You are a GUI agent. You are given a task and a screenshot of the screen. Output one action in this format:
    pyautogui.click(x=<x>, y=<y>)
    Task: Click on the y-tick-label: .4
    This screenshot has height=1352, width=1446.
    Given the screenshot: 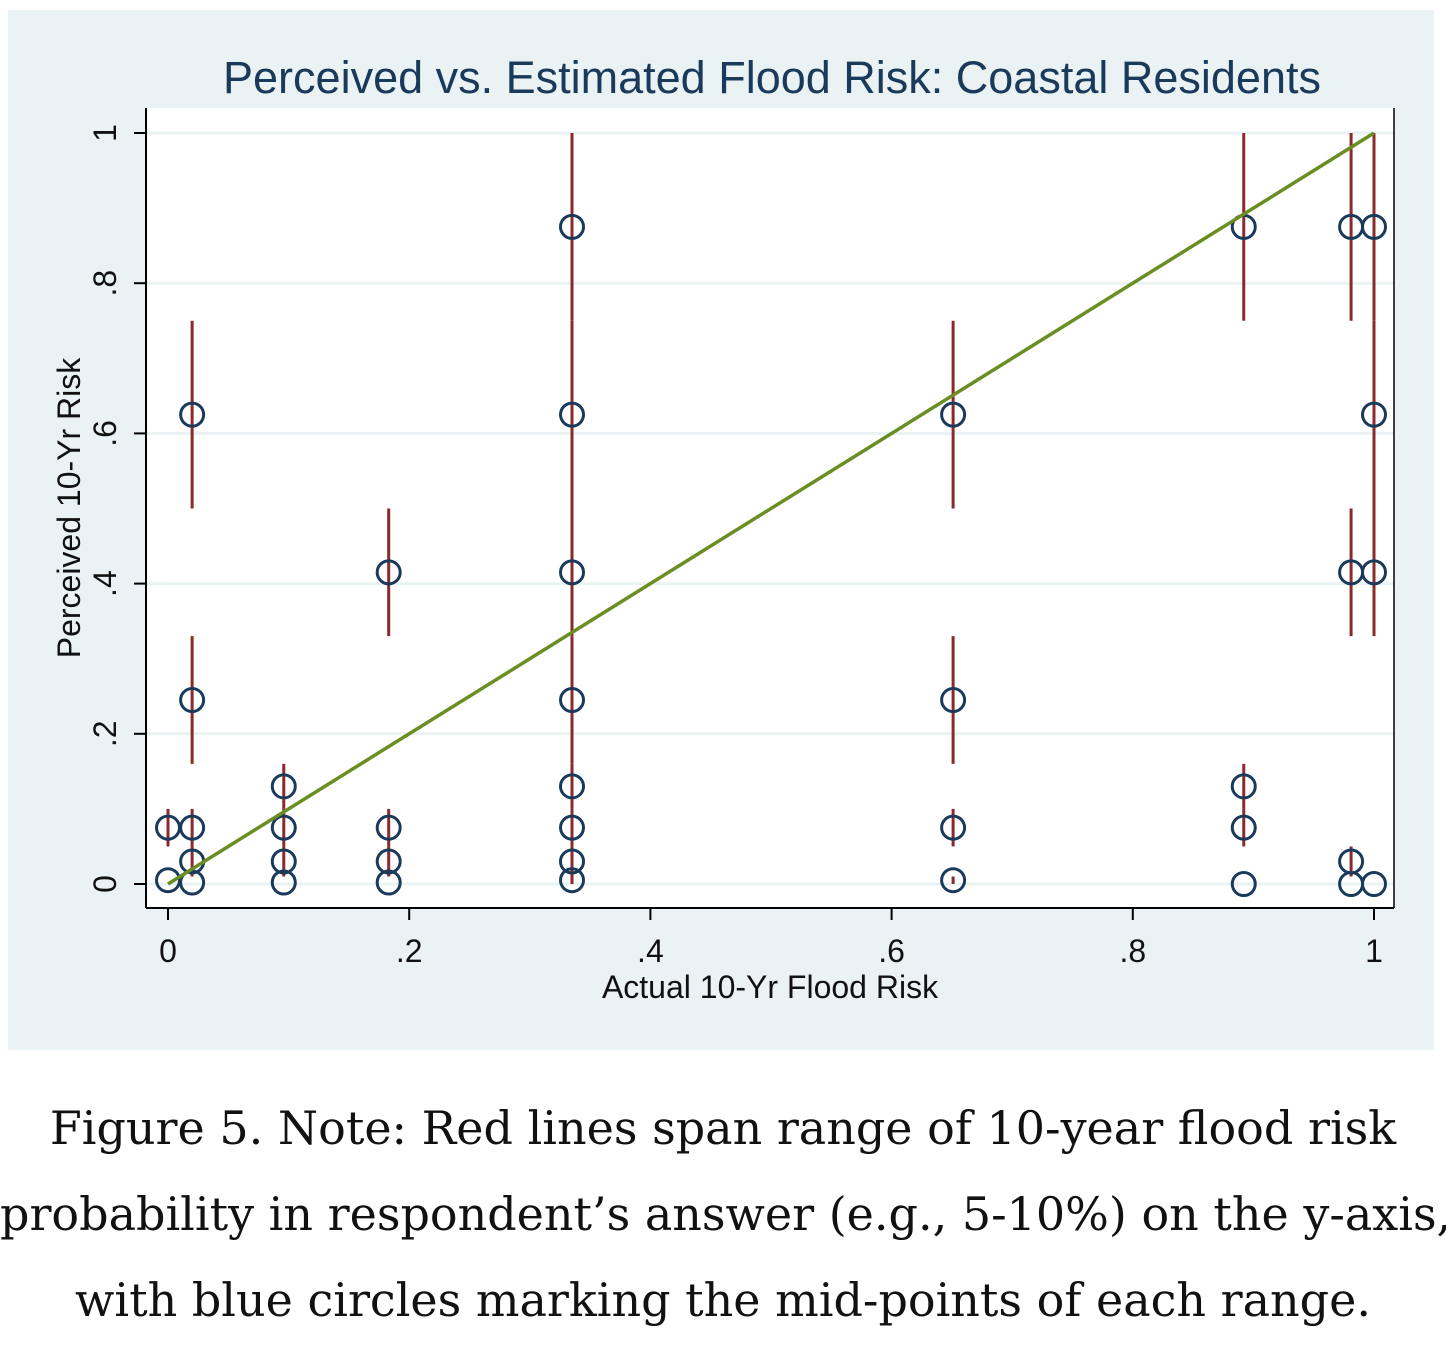 What is the action you would take?
    pyautogui.click(x=105, y=583)
    